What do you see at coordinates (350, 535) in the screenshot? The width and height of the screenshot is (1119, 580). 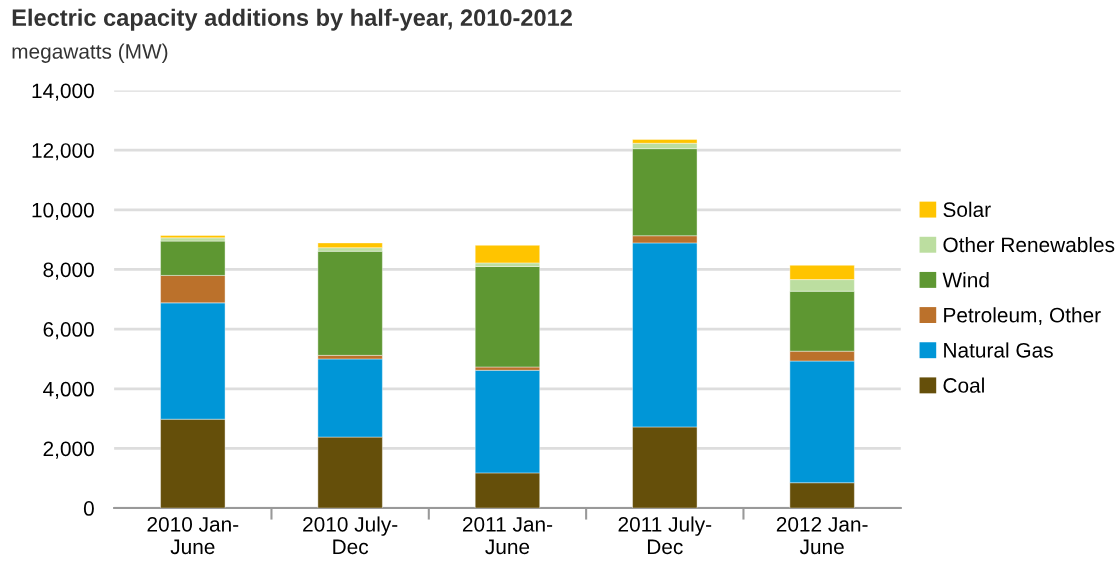 I see `x-tick-label: 2010 July- Dec` at bounding box center [350, 535].